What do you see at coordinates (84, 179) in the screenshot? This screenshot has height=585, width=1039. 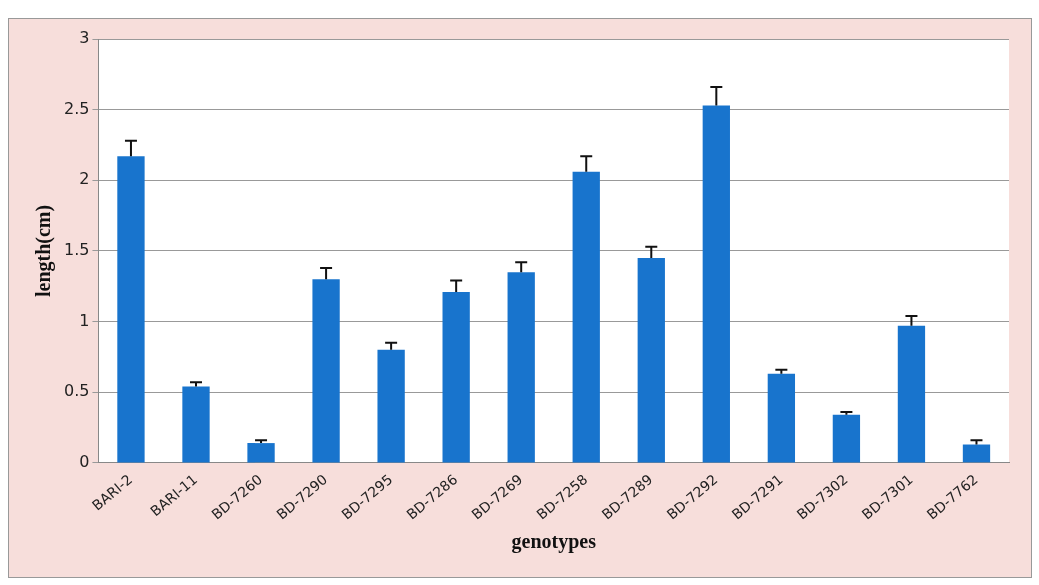 I see `y-tick-label: 2` at bounding box center [84, 179].